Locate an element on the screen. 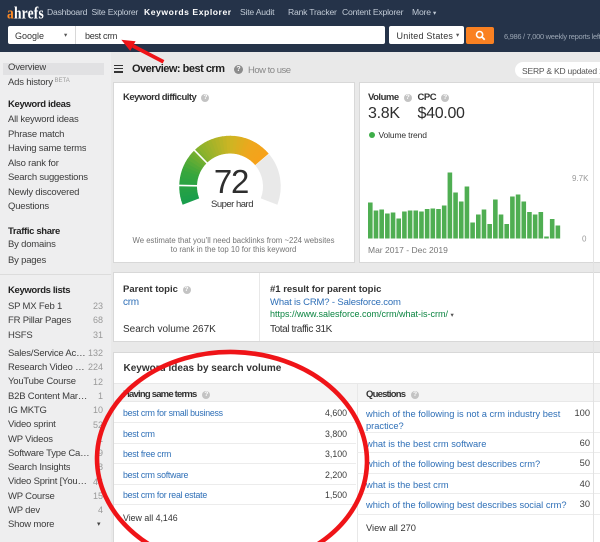  svg-text: 9.7K is located at coordinates (580, 178).